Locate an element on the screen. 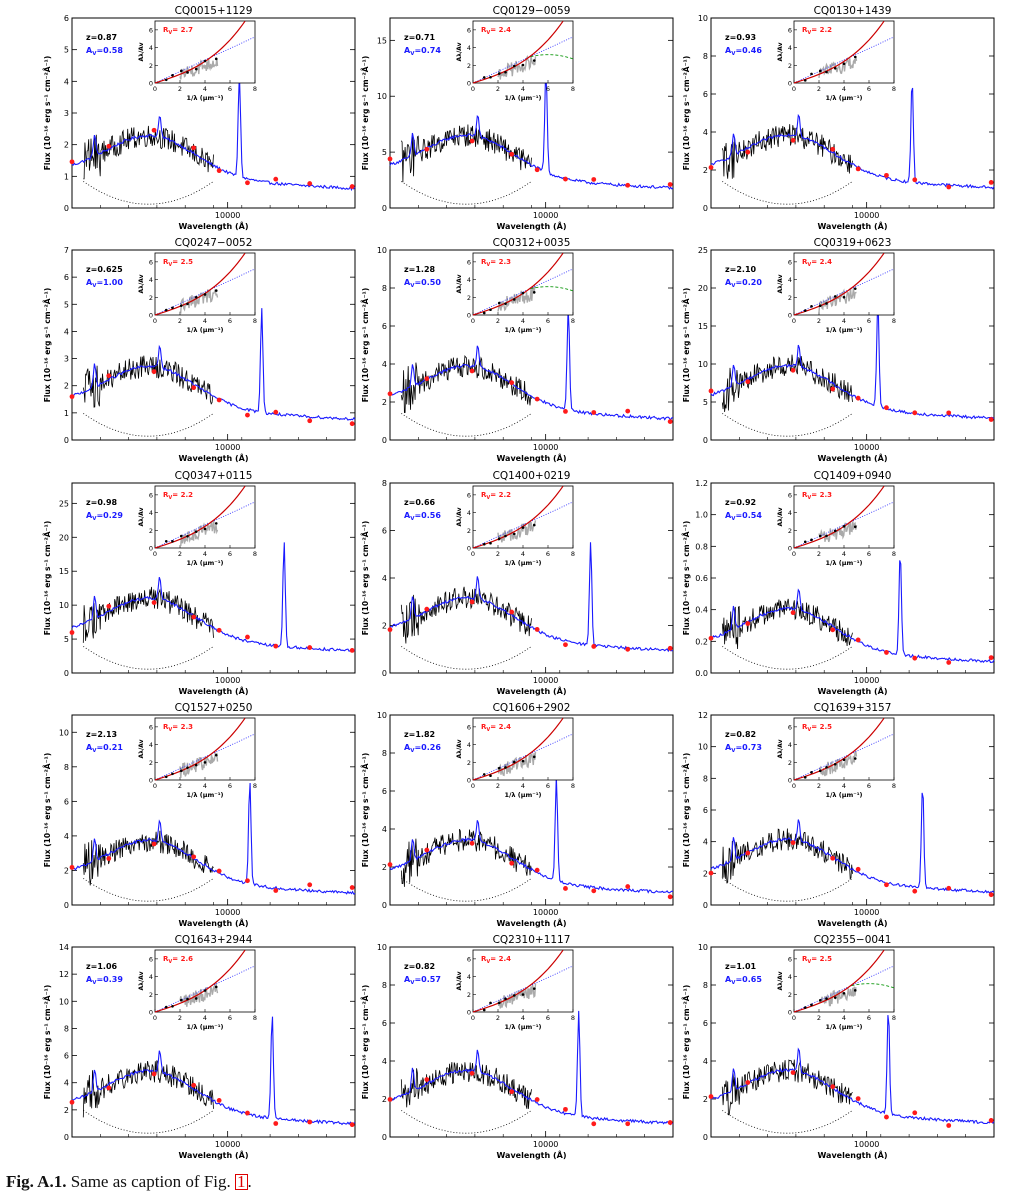 The width and height of the screenshot is (1014, 1199). redshift-label: z=0.93 is located at coordinates (740, 37).